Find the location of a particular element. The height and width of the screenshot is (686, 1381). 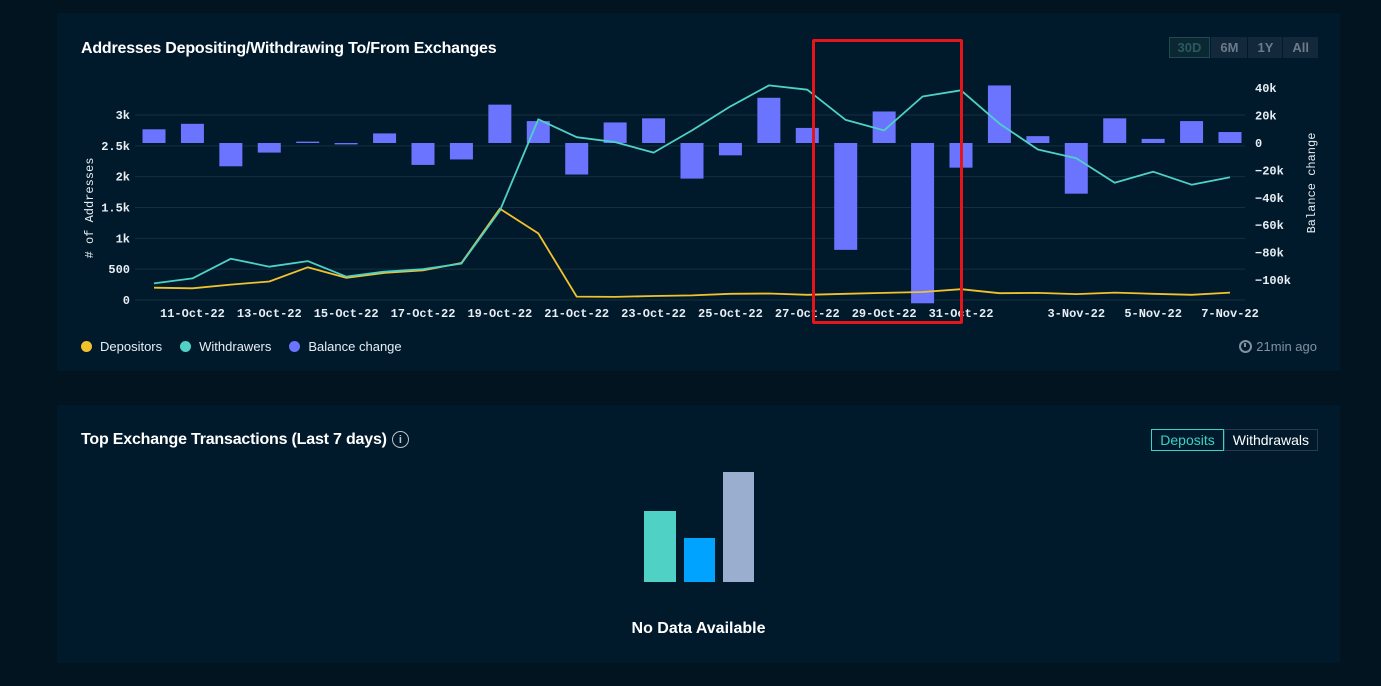

legend-dot-withdrawers is located at coordinates (186, 346).